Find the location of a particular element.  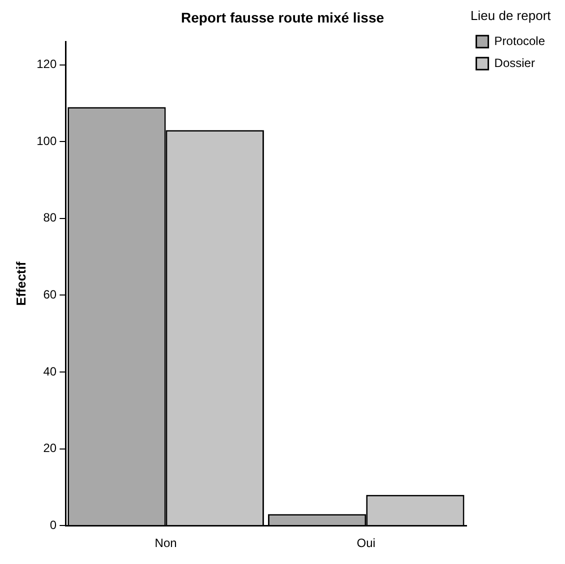

legend-title: Lieu de report is located at coordinates (511, 16).